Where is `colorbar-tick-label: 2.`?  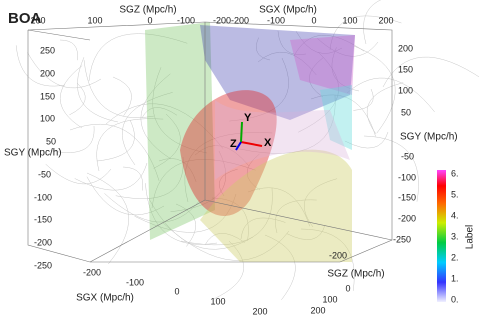 colorbar-tick-label: 2. is located at coordinates (455, 257).